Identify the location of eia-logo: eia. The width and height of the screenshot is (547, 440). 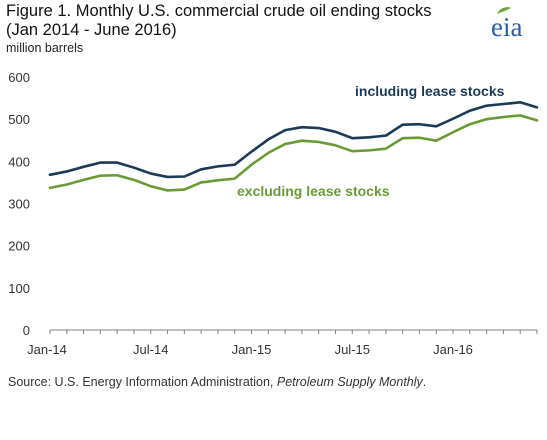
(506, 24).